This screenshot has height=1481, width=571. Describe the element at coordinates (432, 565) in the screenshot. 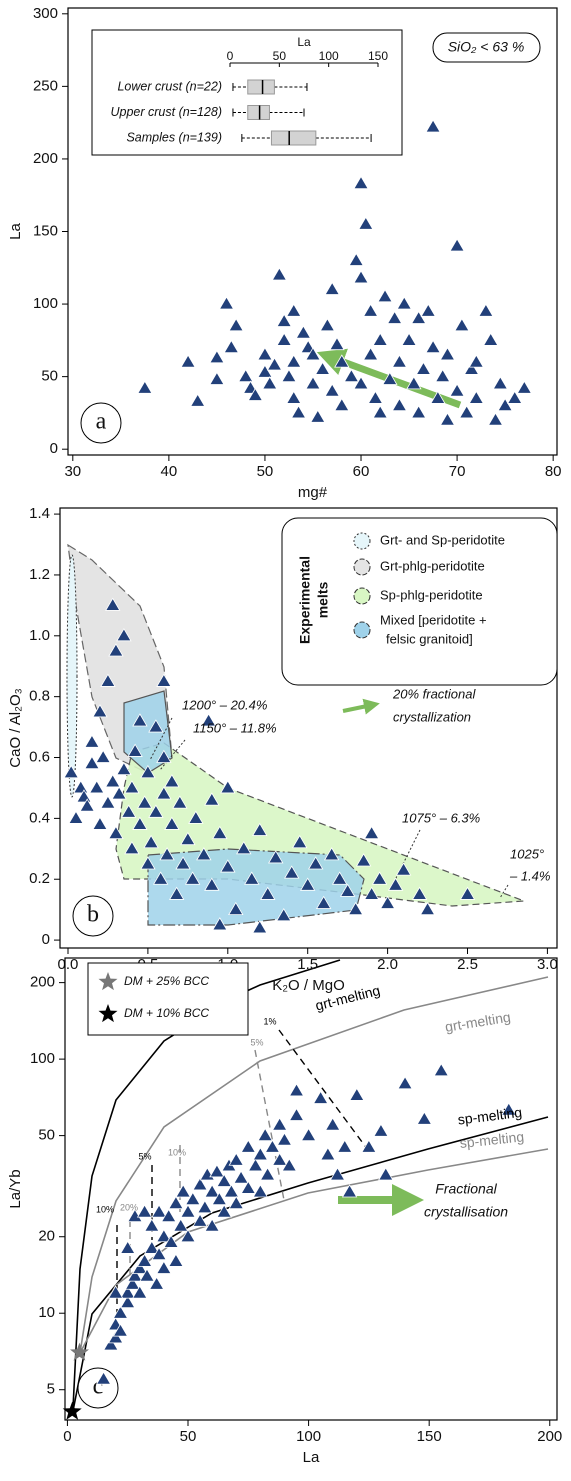

I see `legend-label: Grt-phlg-peridotite` at that location.